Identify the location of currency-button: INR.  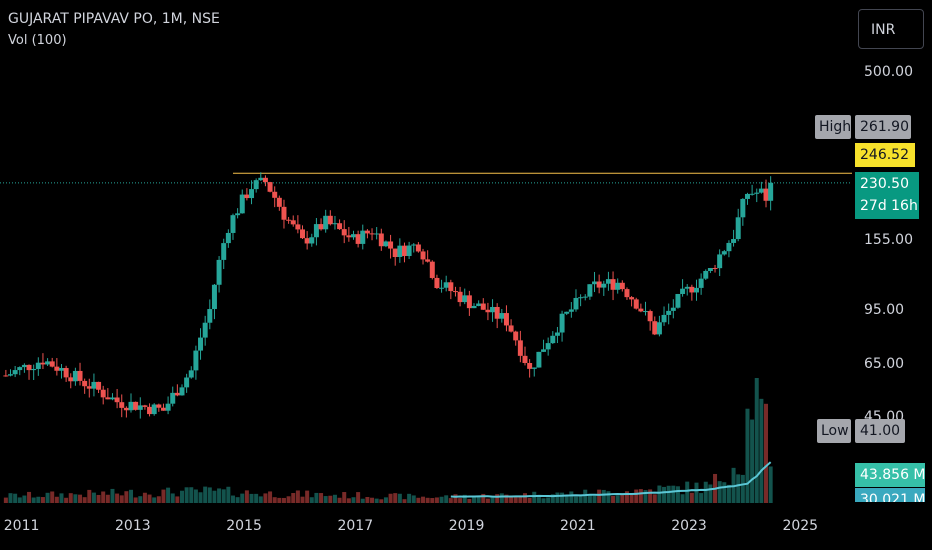
(891, 29).